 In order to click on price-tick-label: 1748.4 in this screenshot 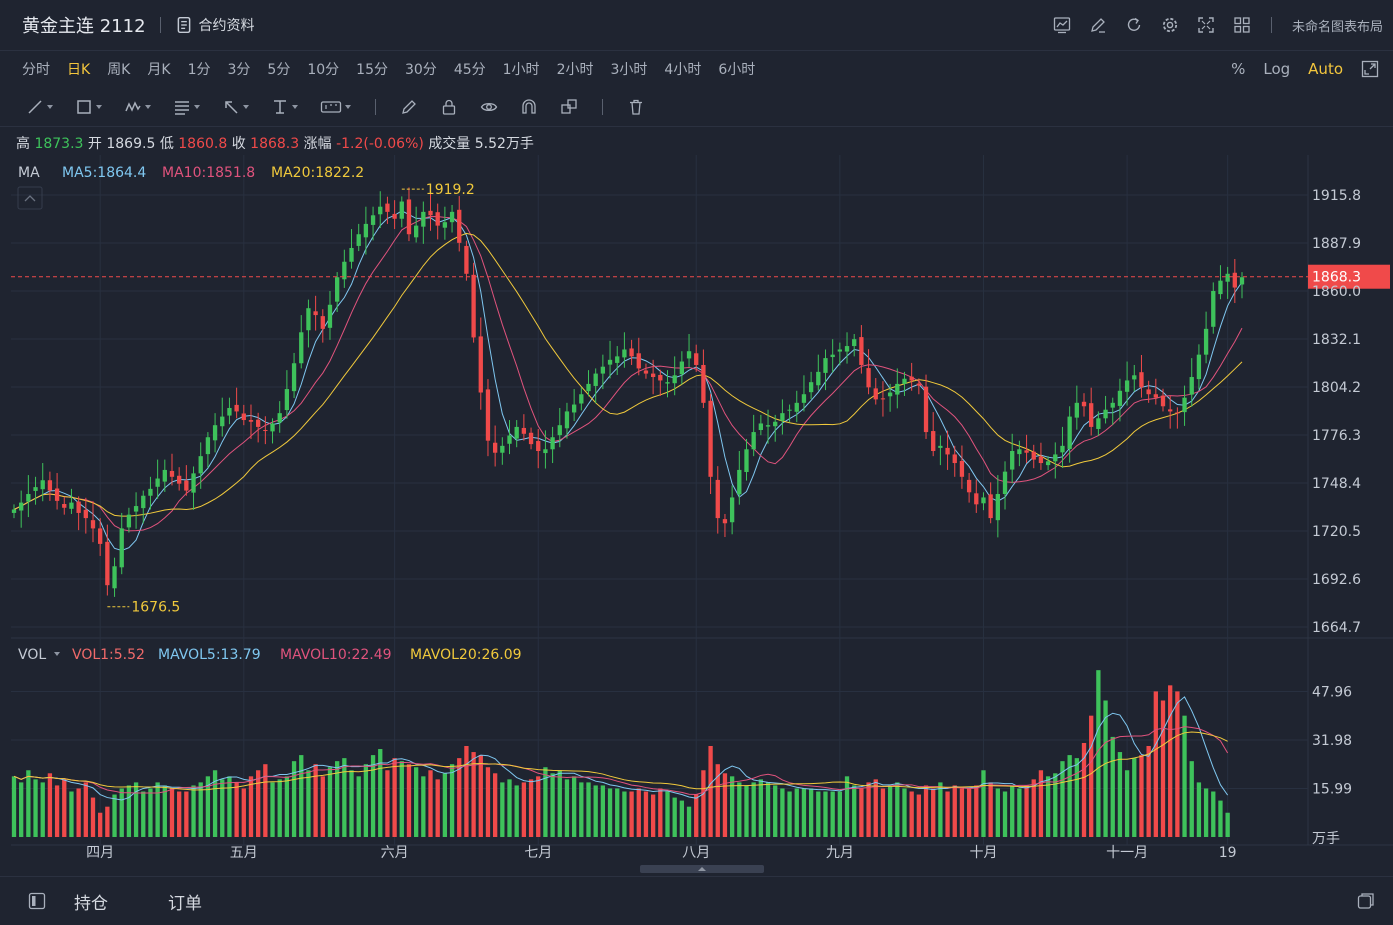, I will do `click(1336, 484)`.